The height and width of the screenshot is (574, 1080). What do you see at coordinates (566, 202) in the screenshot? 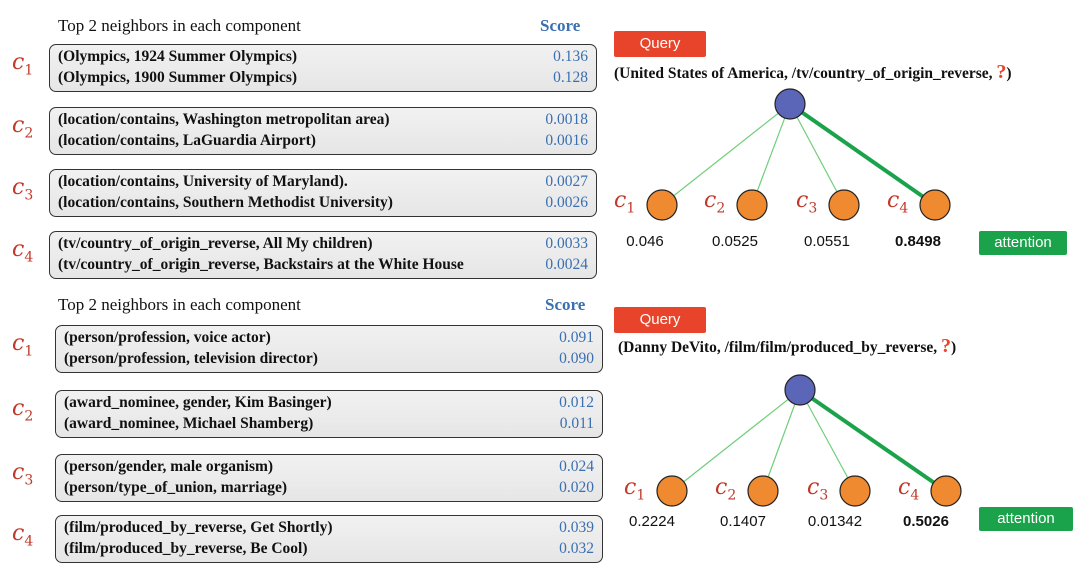
I see `neighbor-score: 0.0026` at bounding box center [566, 202].